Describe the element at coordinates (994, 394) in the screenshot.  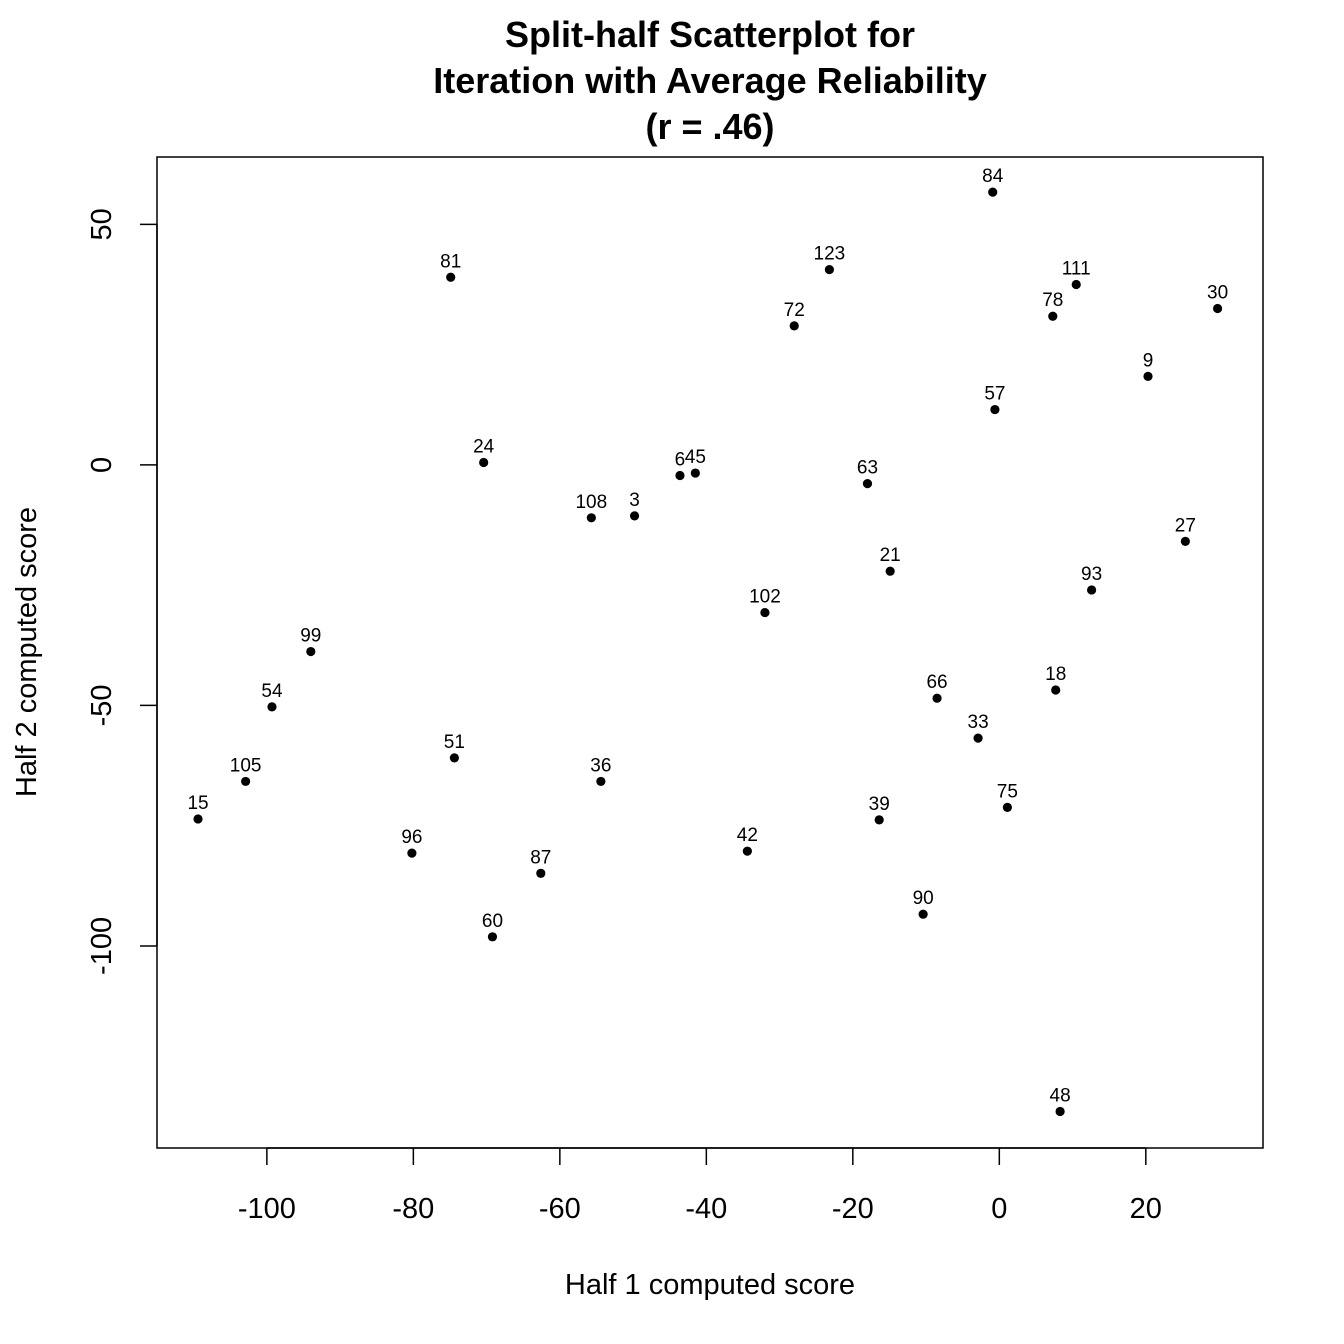
I see `data-point-label-57: 57` at that location.